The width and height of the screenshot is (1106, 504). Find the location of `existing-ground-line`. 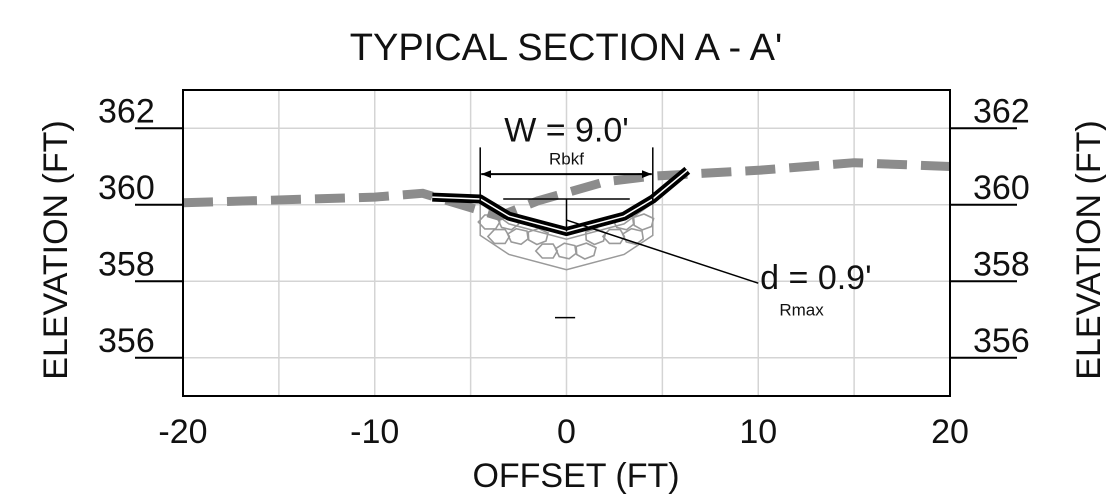

existing-ground-line is located at coordinates (566, 189).